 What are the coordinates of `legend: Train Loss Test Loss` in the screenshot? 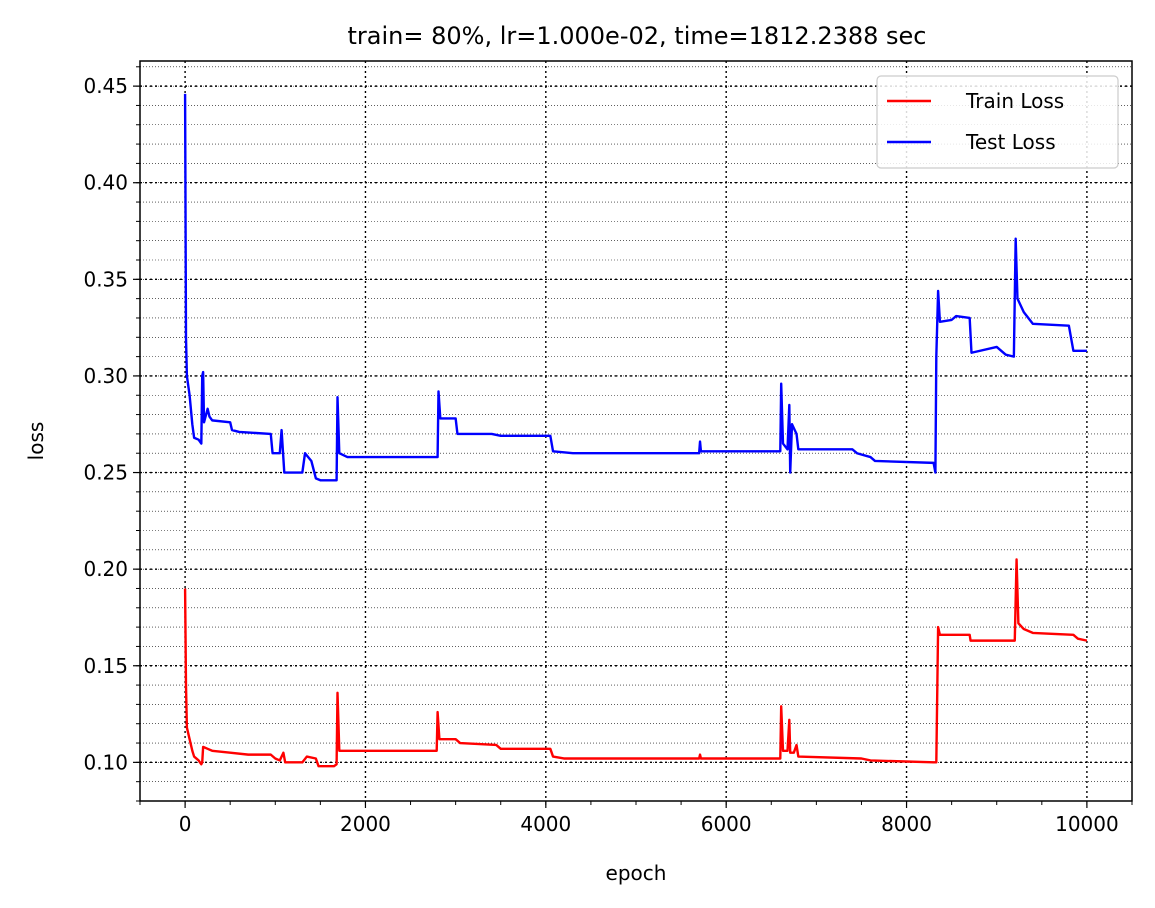 It's located at (997, 122).